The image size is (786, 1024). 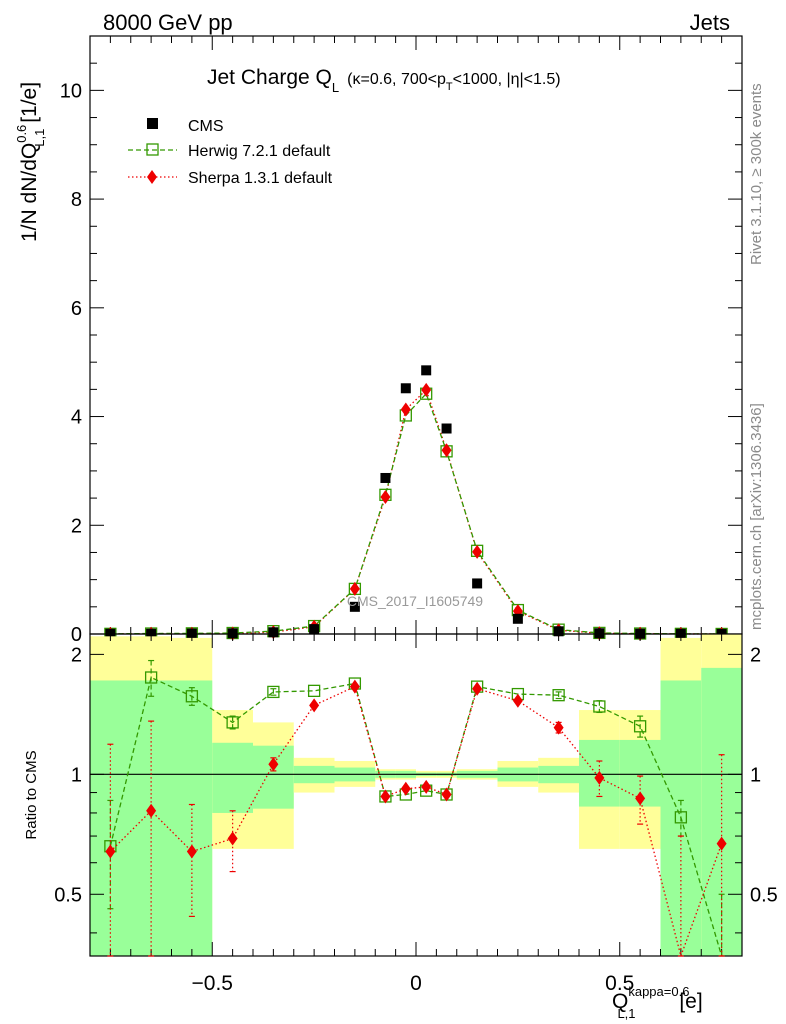 I want to click on ratio-x-tick-label: 0.5, so click(x=619, y=983).